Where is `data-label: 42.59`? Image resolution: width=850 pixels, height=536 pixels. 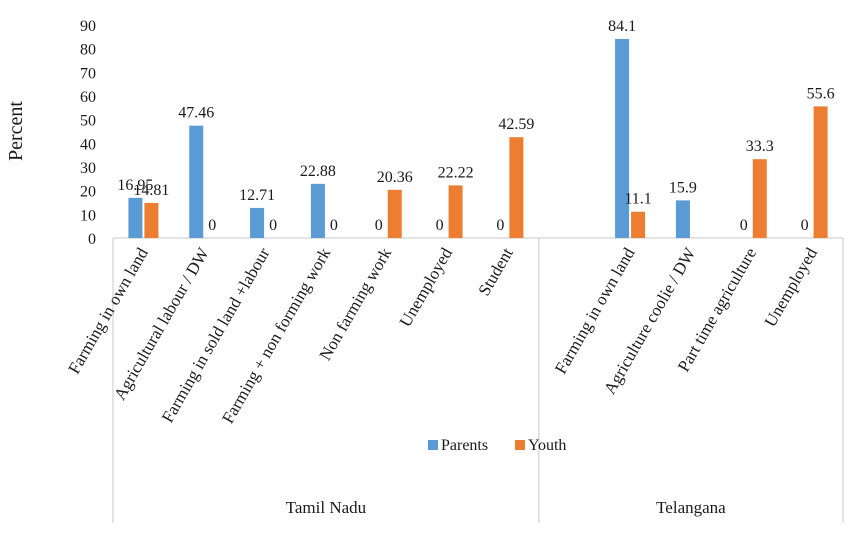
data-label: 42.59 is located at coordinates (516, 124).